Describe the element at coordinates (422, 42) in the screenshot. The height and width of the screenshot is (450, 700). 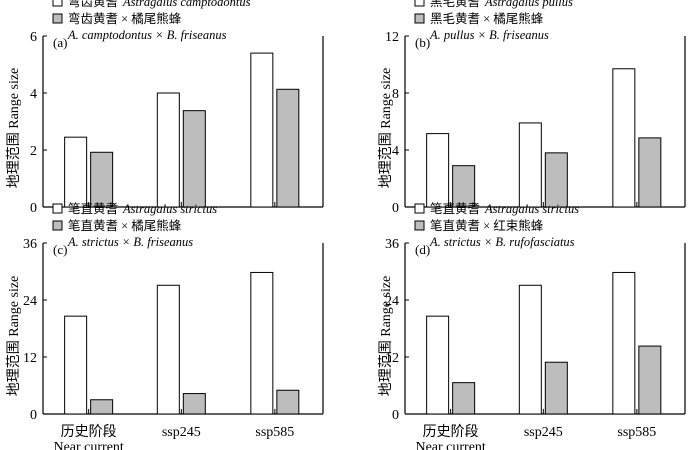
I see `panel-label: (b)` at that location.